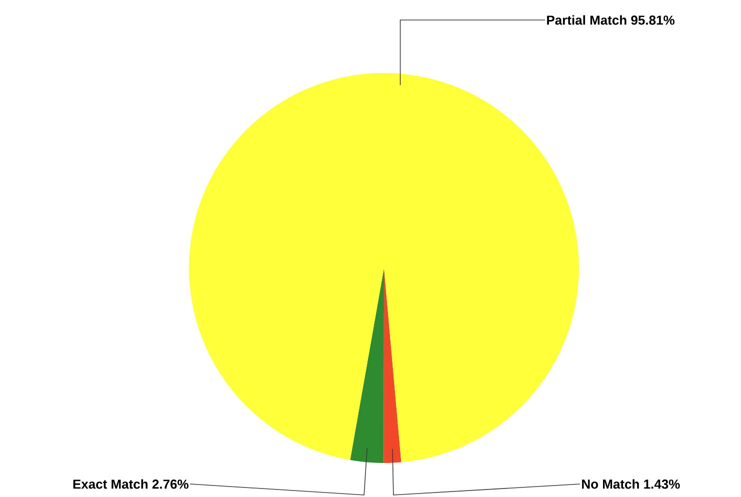  What do you see at coordinates (662, 484) in the screenshot?
I see `data-label: 1.43%` at bounding box center [662, 484].